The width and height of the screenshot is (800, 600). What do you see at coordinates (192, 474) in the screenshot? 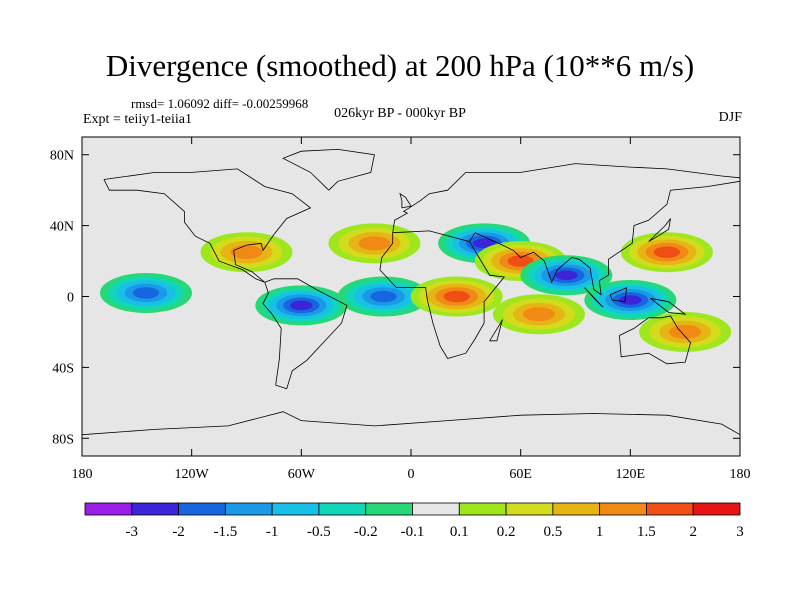
I see `x-tick-label: 120W` at bounding box center [192, 474].